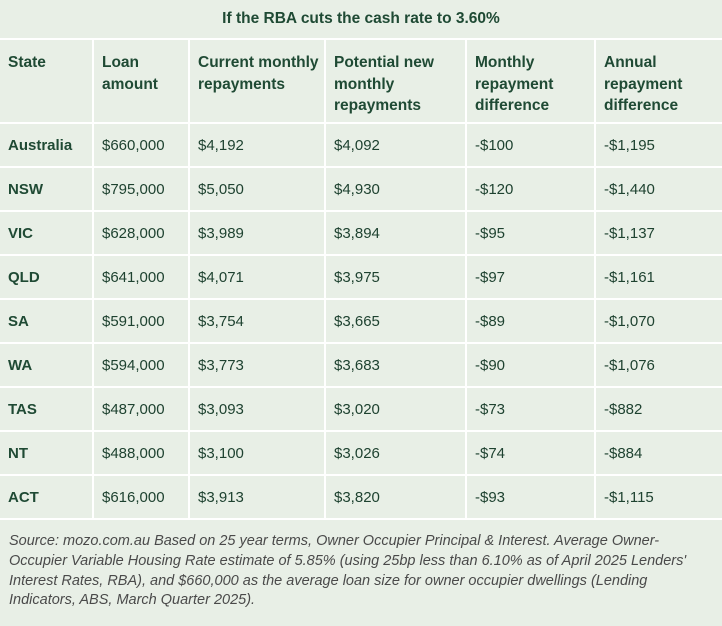 The height and width of the screenshot is (626, 722). Describe the element at coordinates (396, 278) in the screenshot. I see `cell-potential-monthly: $3,975` at that location.